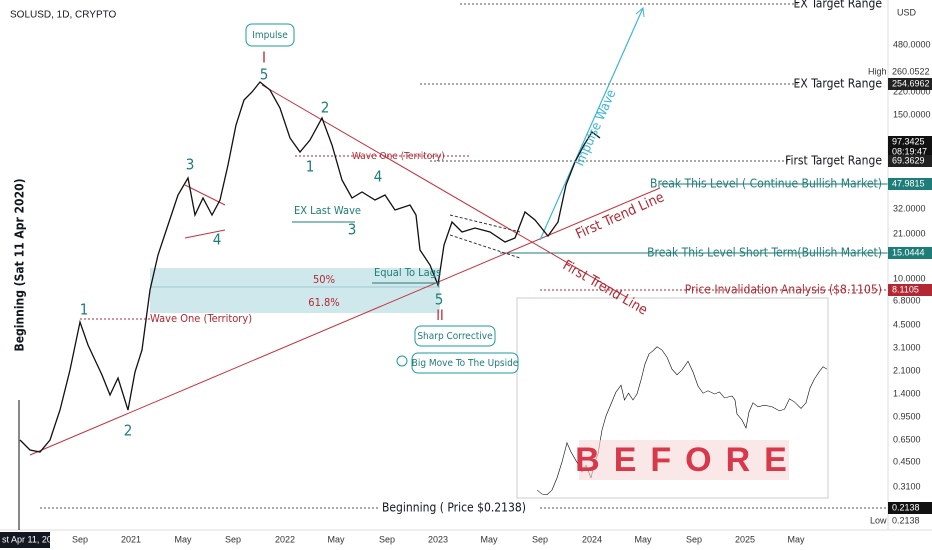 This screenshot has width=932, height=550. What do you see at coordinates (640, 12) in the screenshot?
I see `arrow-head` at bounding box center [640, 12].